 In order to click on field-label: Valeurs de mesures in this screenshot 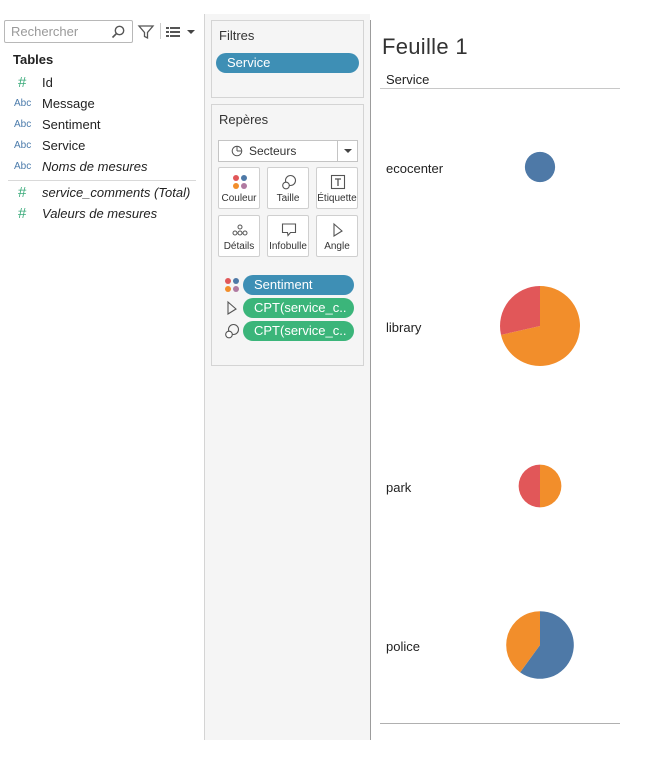, I will do `click(100, 213)`.